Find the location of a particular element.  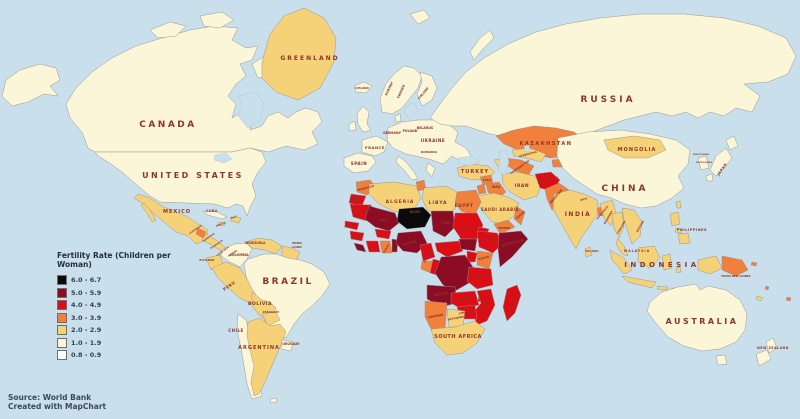

country-mongolia is located at coordinates (635, 147).